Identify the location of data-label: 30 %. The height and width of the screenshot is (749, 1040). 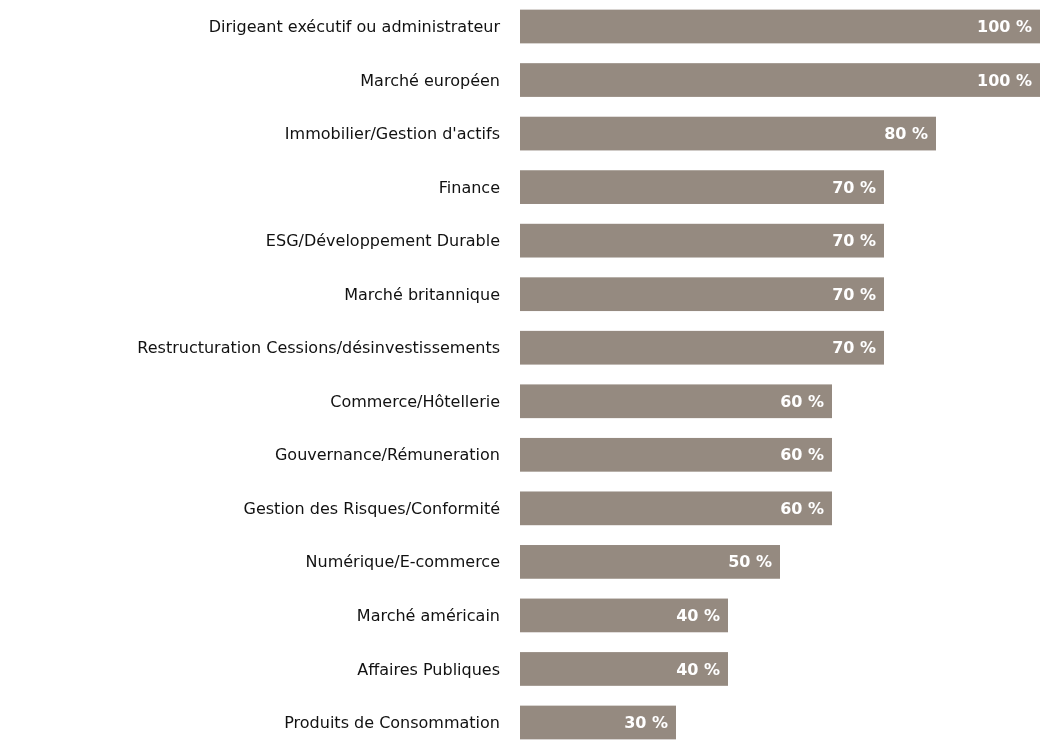
(646, 723).